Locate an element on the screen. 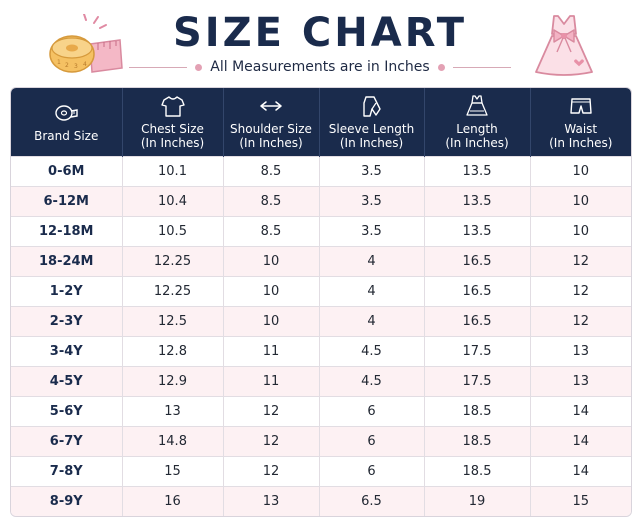  table-row: 3-4Y 12.8 11 4.5 17.5 13 is located at coordinates (321, 351).